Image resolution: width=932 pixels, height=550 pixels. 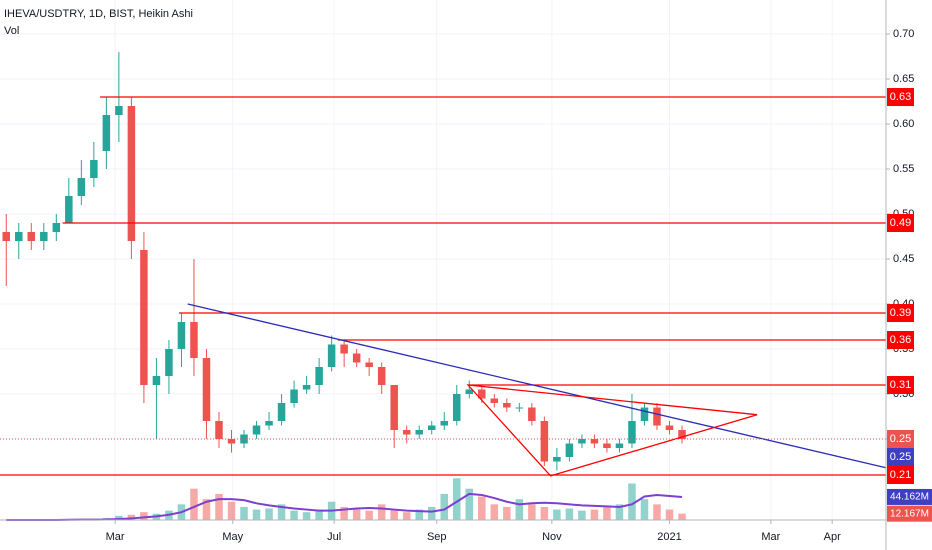 What do you see at coordinates (334, 537) in the screenshot?
I see `x-tick-label: Jul` at bounding box center [334, 537].